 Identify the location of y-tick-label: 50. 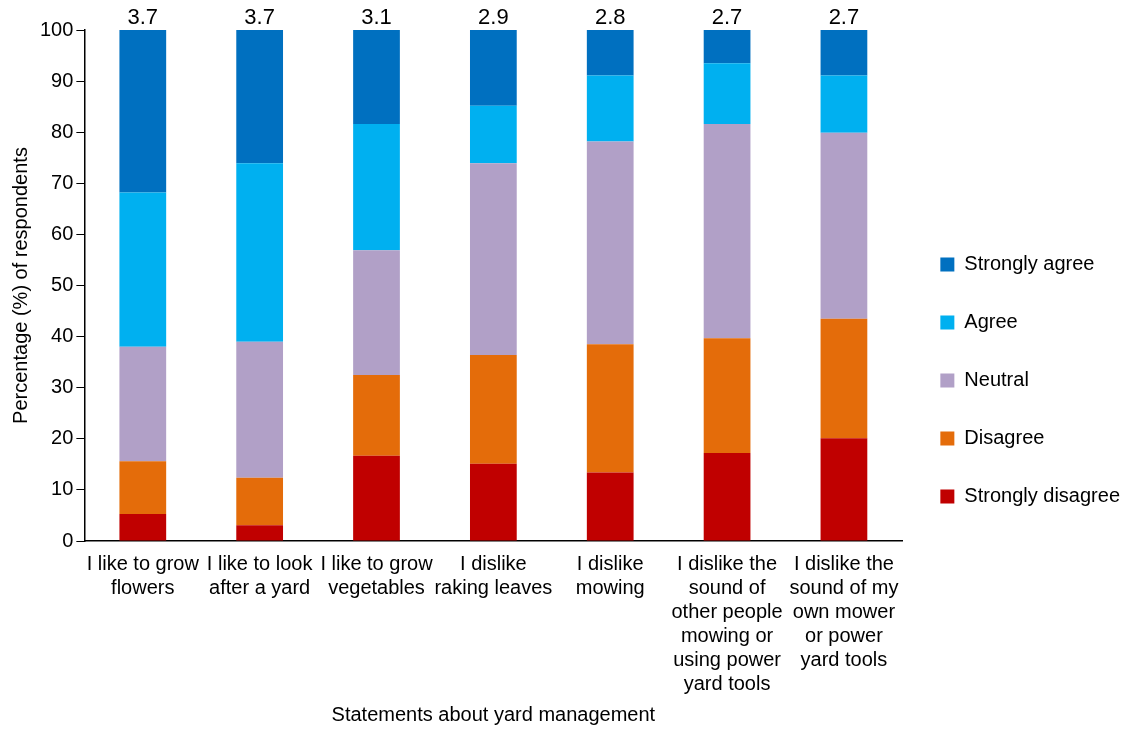
(62, 284).